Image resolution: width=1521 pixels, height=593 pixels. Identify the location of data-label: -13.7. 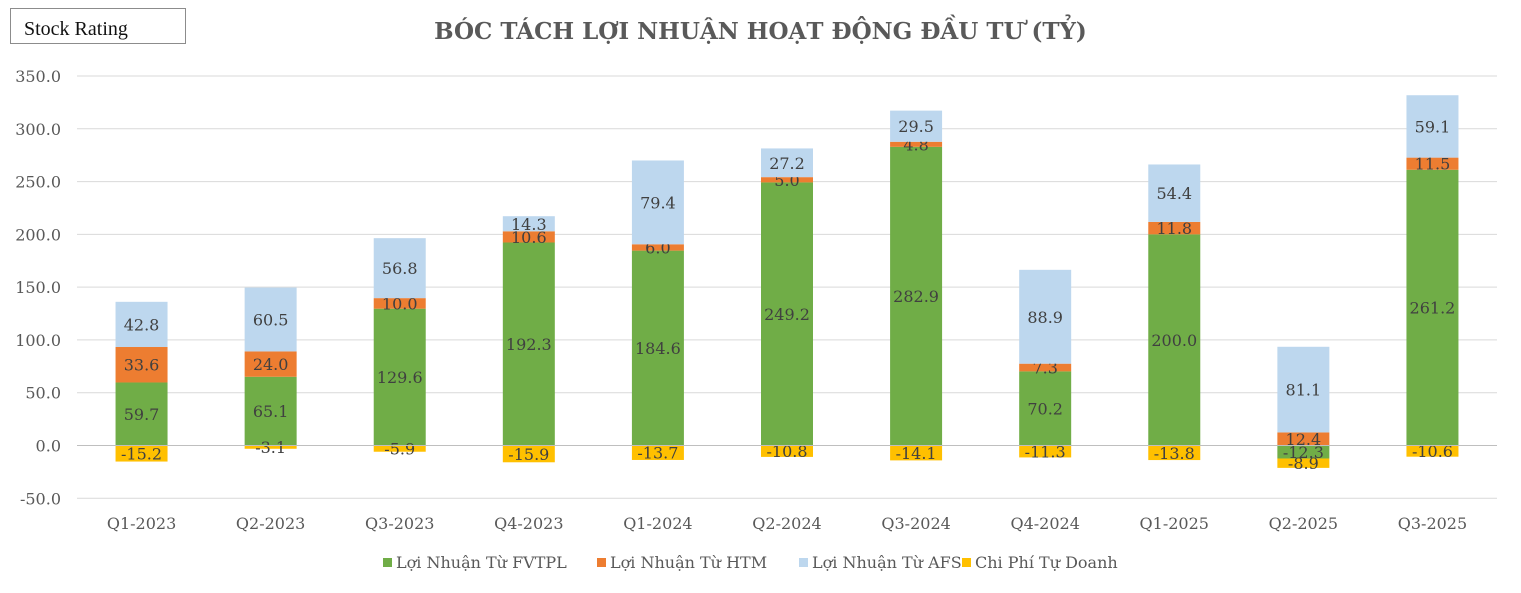
(657, 453).